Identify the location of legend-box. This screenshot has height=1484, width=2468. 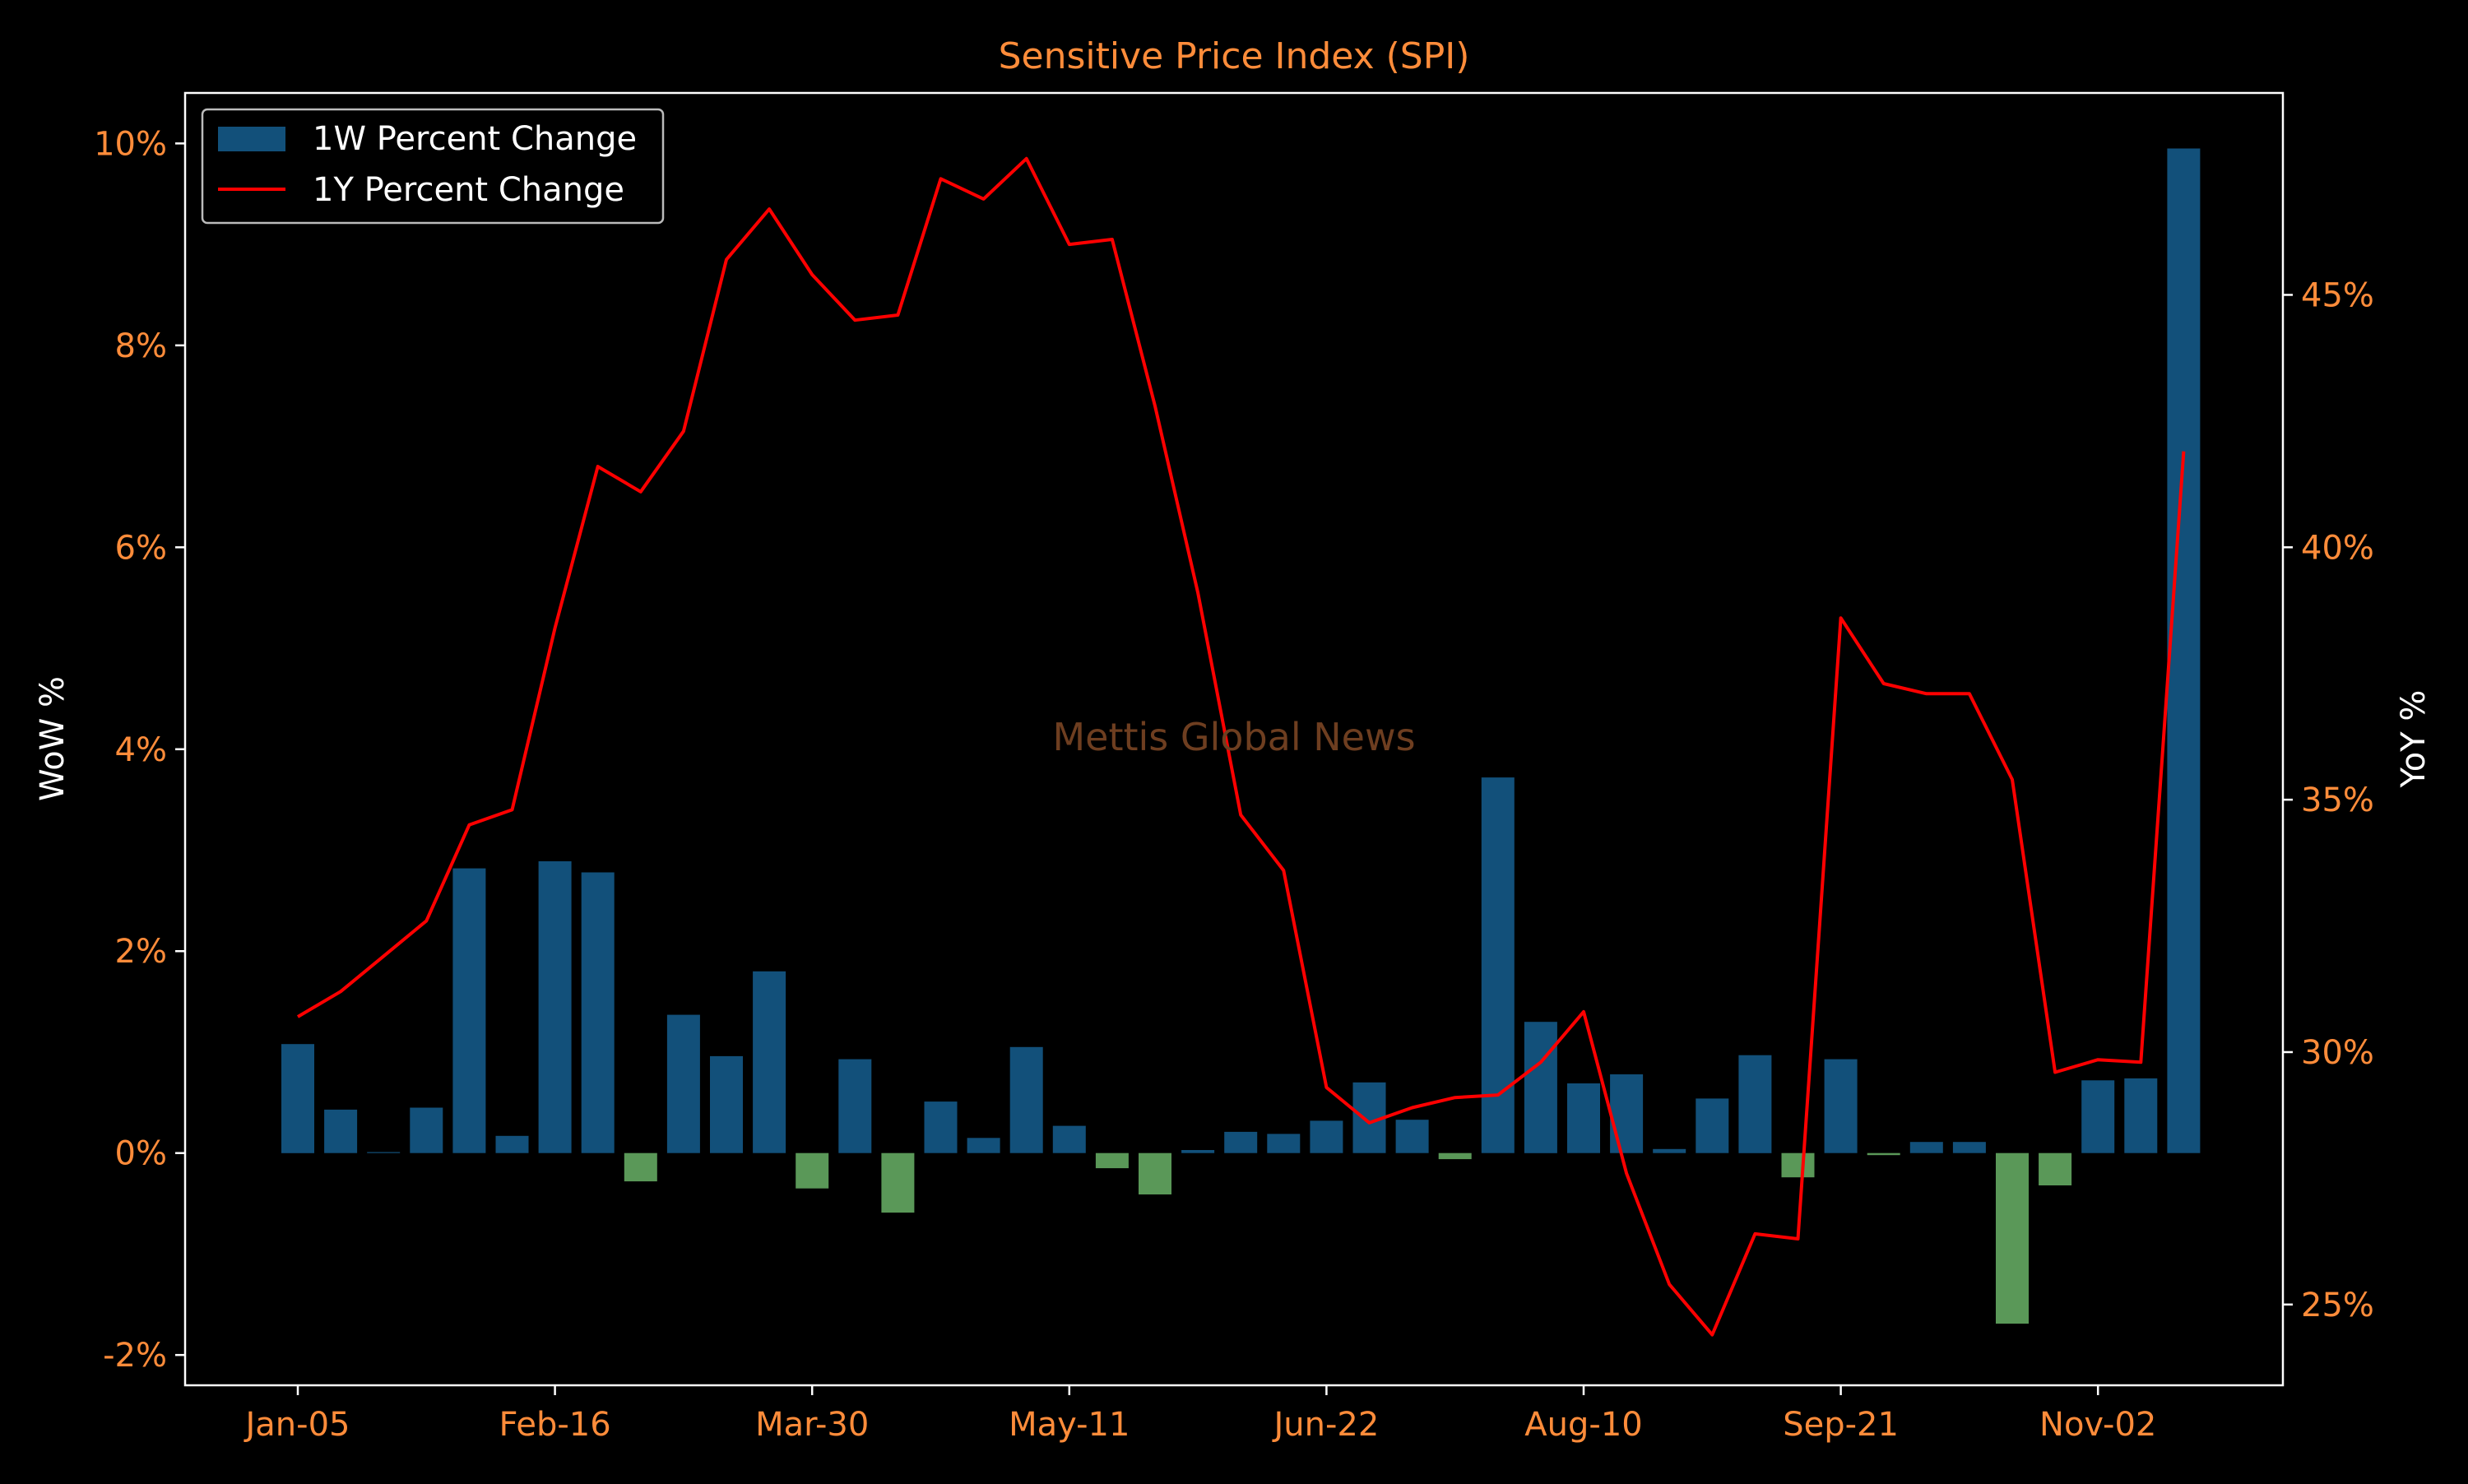
(433, 166).